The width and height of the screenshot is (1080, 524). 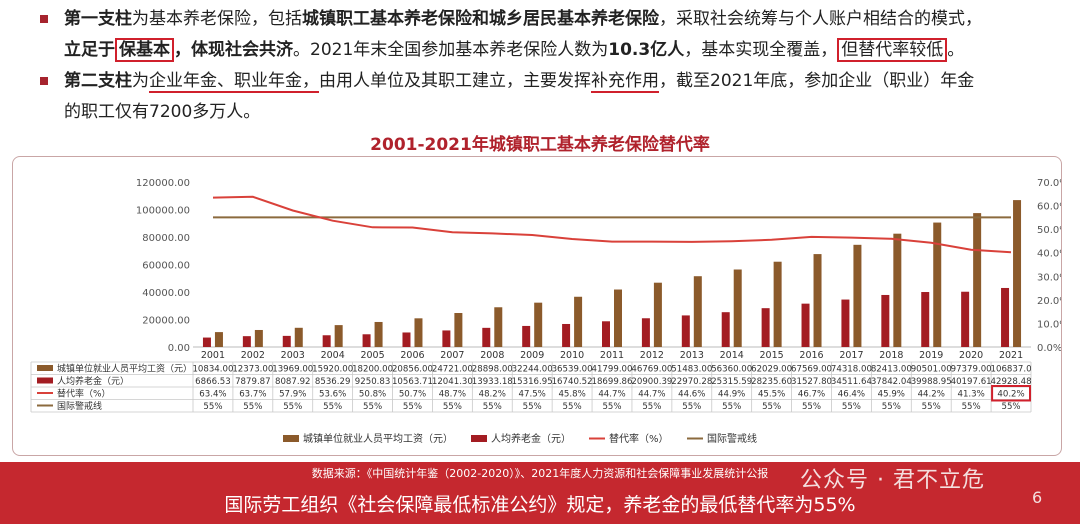 What do you see at coordinates (1049, 254) in the screenshot?
I see `y-right-tick-label: 40.0%` at bounding box center [1049, 254].